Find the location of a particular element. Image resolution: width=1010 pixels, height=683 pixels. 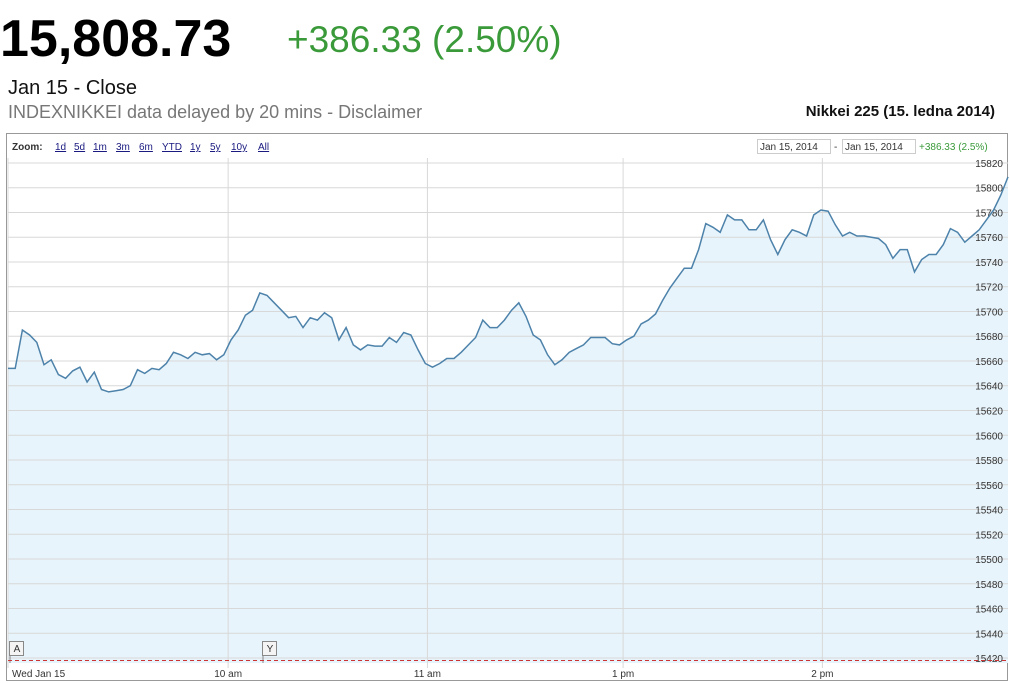

close-date: Jan 15 - Close is located at coordinates (72, 88).